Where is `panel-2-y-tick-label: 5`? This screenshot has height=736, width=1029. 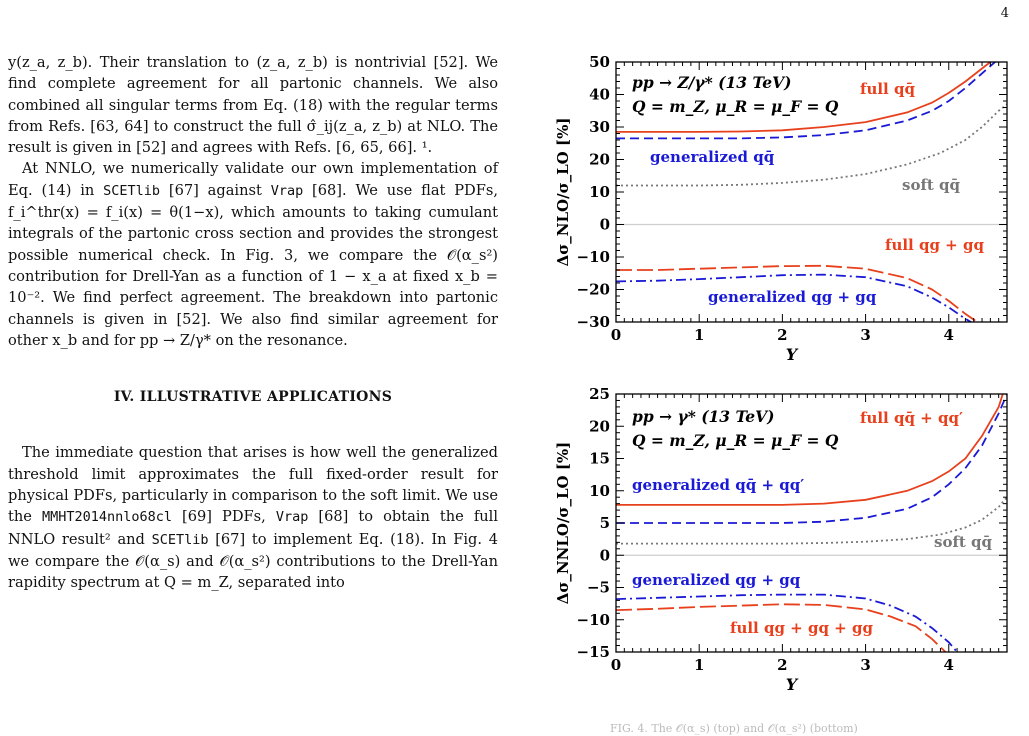
panel-2-y-tick-label: 5 is located at coordinates (605, 523).